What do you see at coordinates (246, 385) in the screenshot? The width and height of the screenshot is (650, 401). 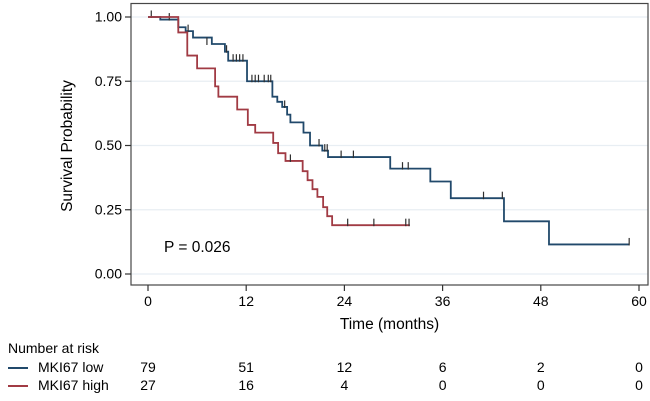 I see `risk-count: 16` at bounding box center [246, 385].